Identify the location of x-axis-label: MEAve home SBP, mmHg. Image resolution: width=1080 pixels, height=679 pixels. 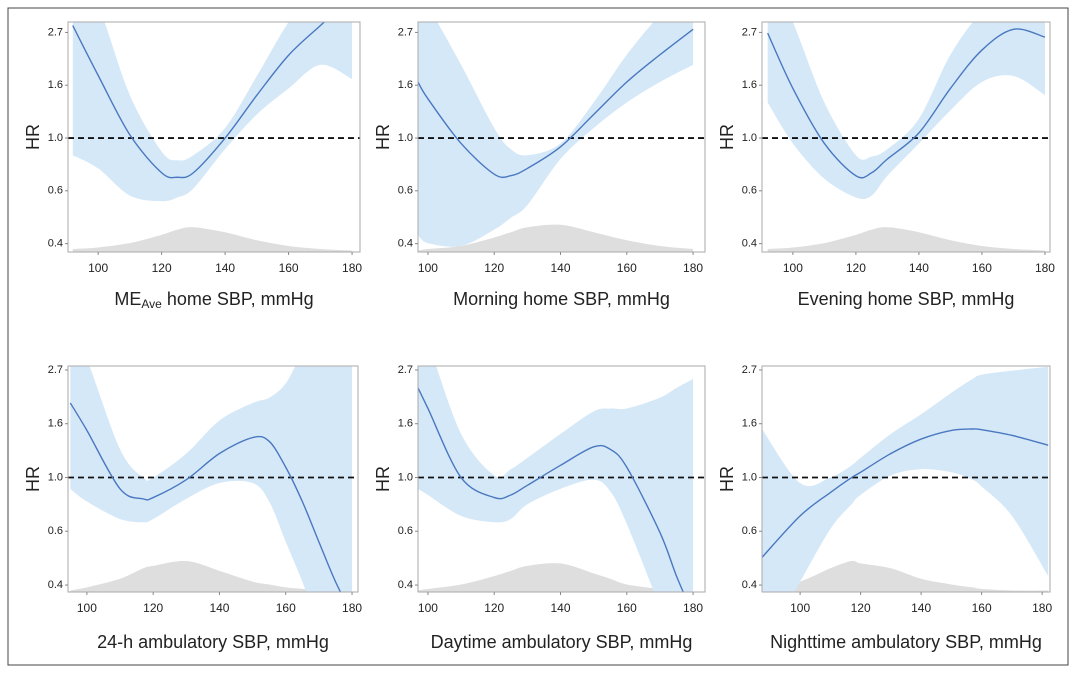
(213, 300).